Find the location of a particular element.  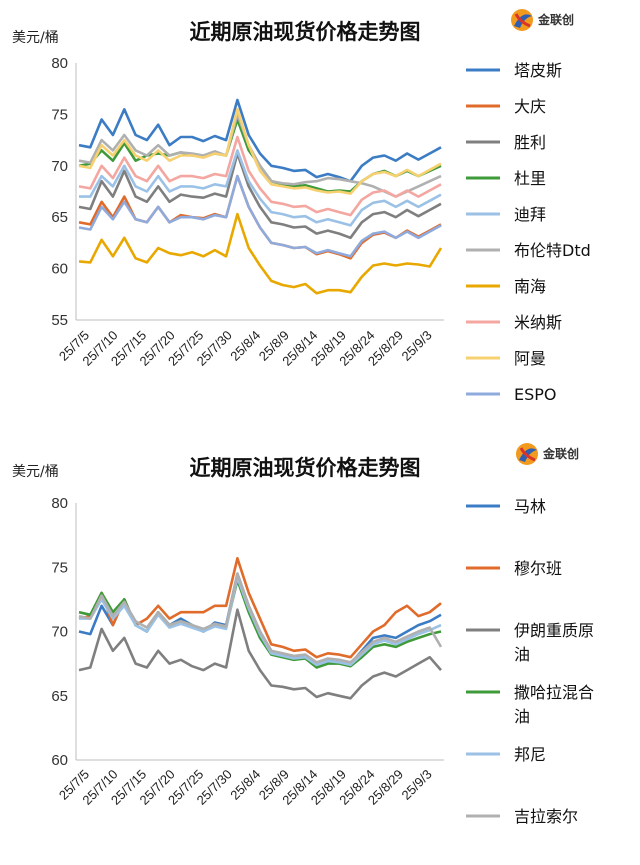

legend-label: 迪拜 is located at coordinates (530, 214).